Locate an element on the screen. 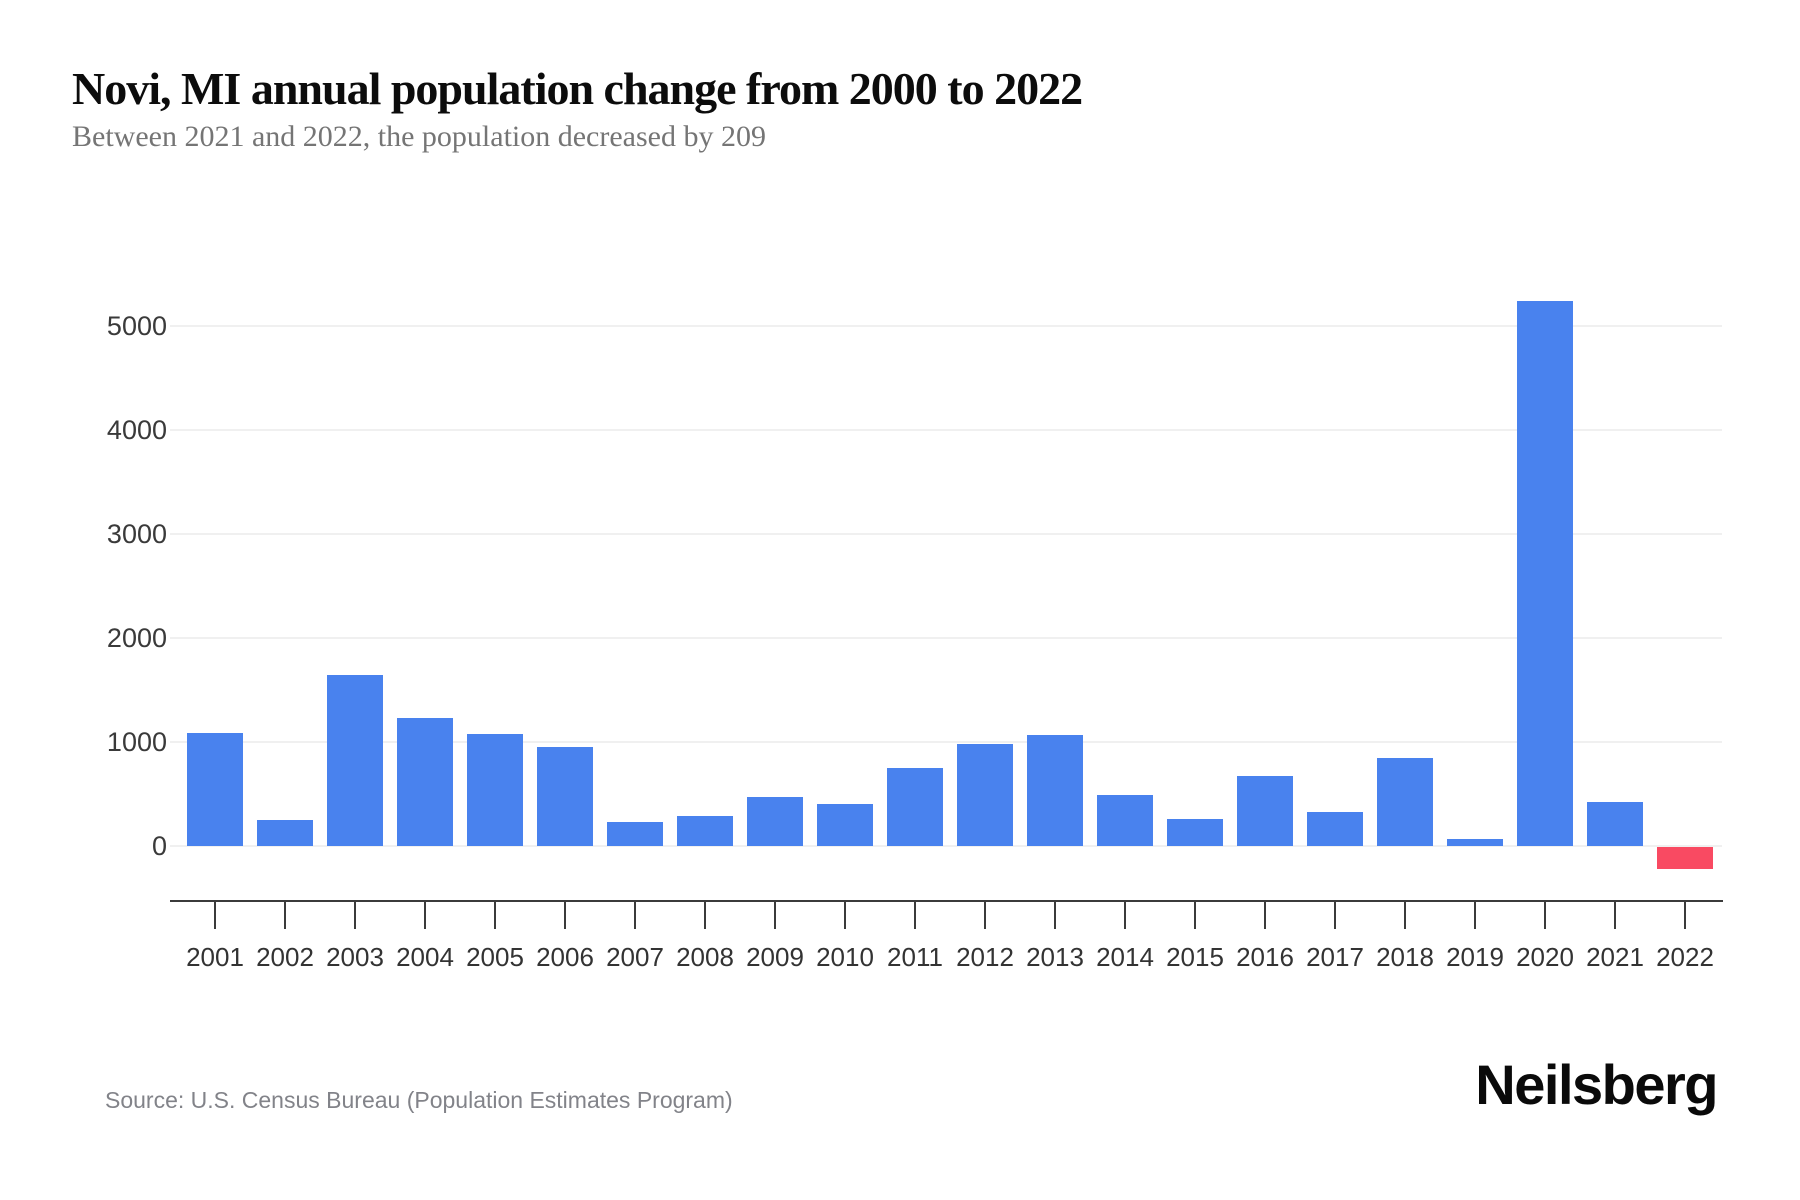 The image size is (1800, 1200). bar-2006 is located at coordinates (565, 796).